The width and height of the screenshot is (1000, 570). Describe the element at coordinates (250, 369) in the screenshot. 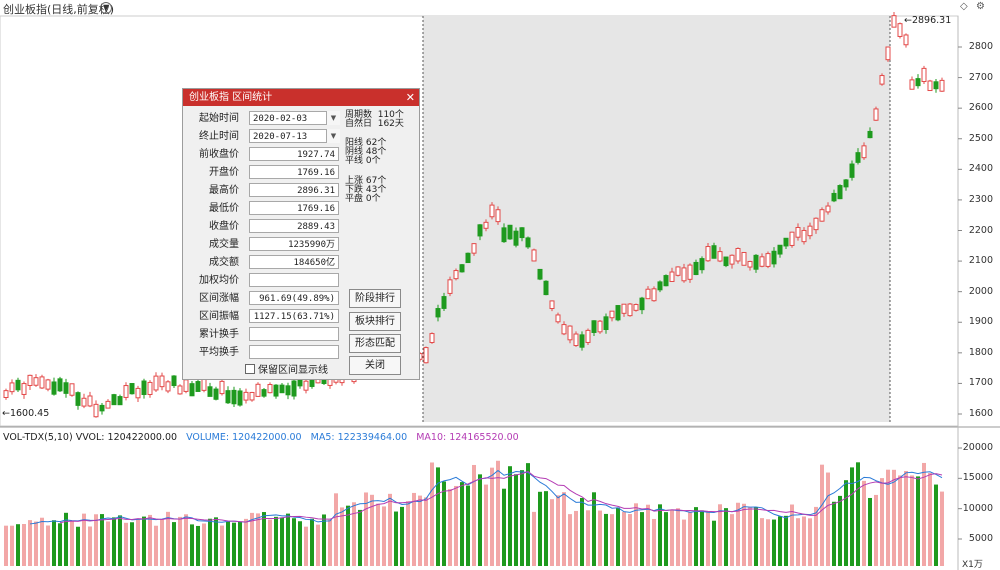

I see `keep-range-checkbox` at that location.